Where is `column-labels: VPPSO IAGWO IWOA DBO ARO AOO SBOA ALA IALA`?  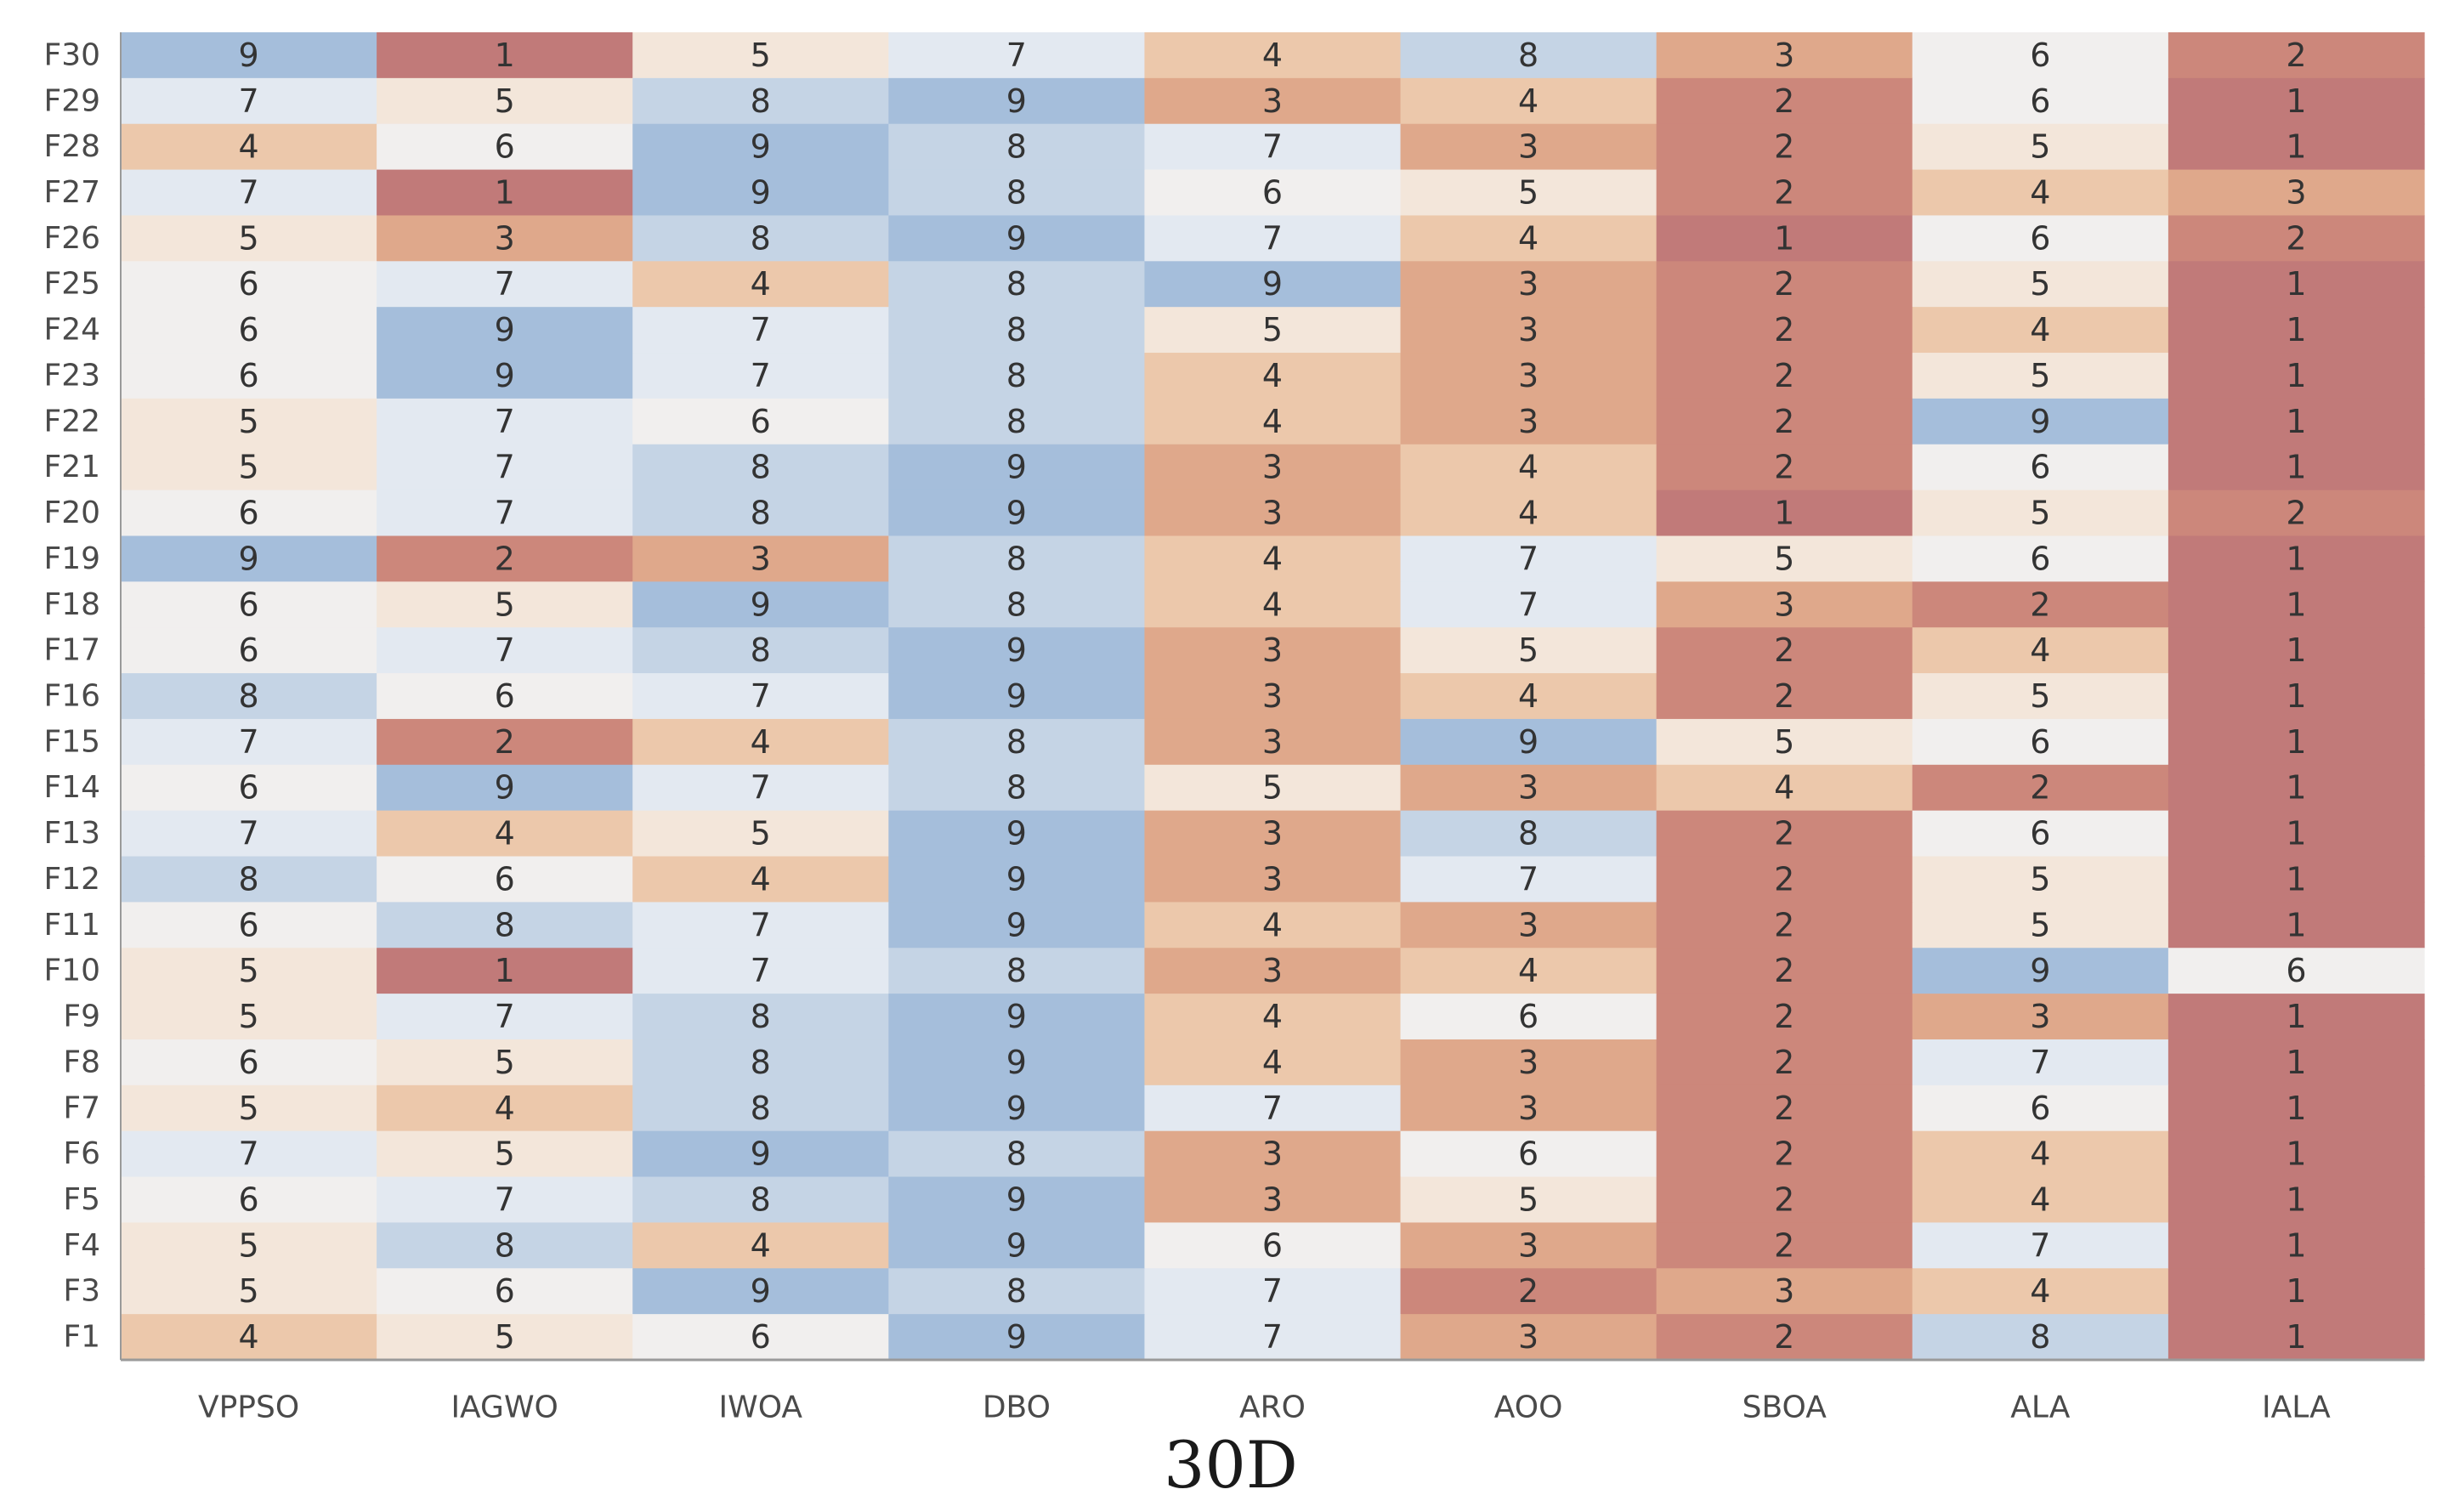 column-labels: VPPSO IAGWO IWOA DBO ARO AOO SBOA ALA IALA is located at coordinates (1264, 1407).